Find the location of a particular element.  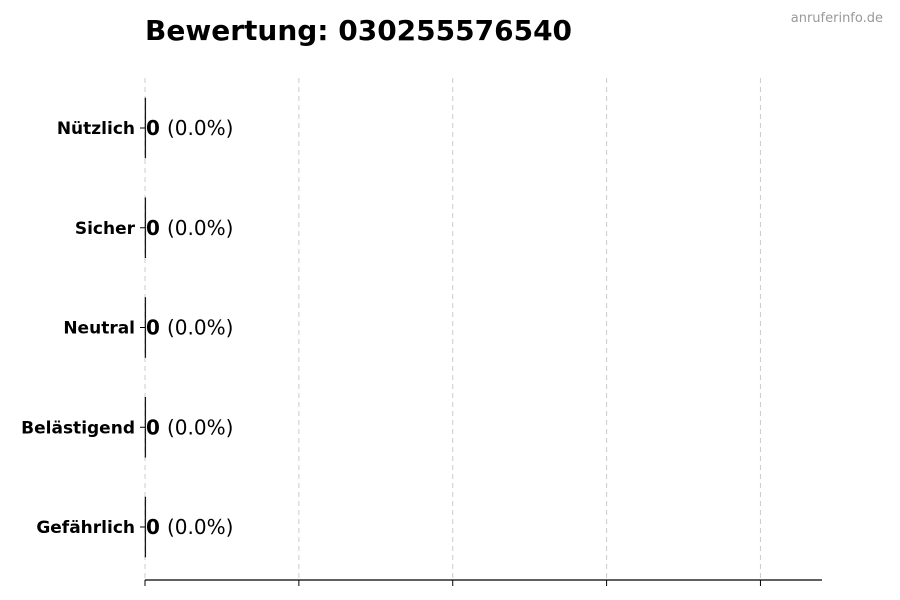

y-tick-label: Belästigend is located at coordinates (78, 428).